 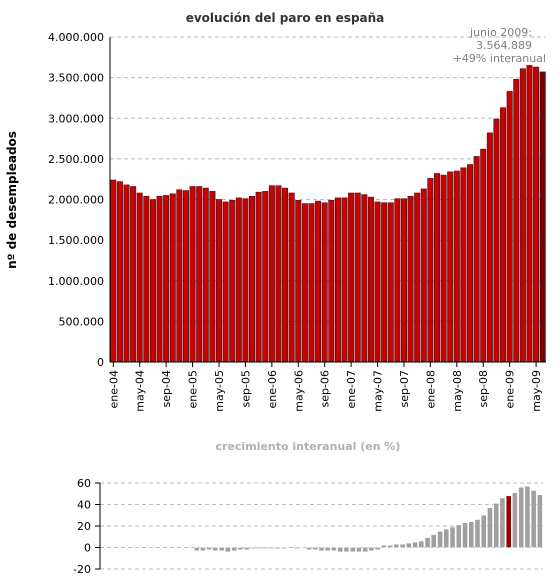 What do you see at coordinates (12, 200) in the screenshot?
I see `y-axis-label: nº de desempleados` at bounding box center [12, 200].